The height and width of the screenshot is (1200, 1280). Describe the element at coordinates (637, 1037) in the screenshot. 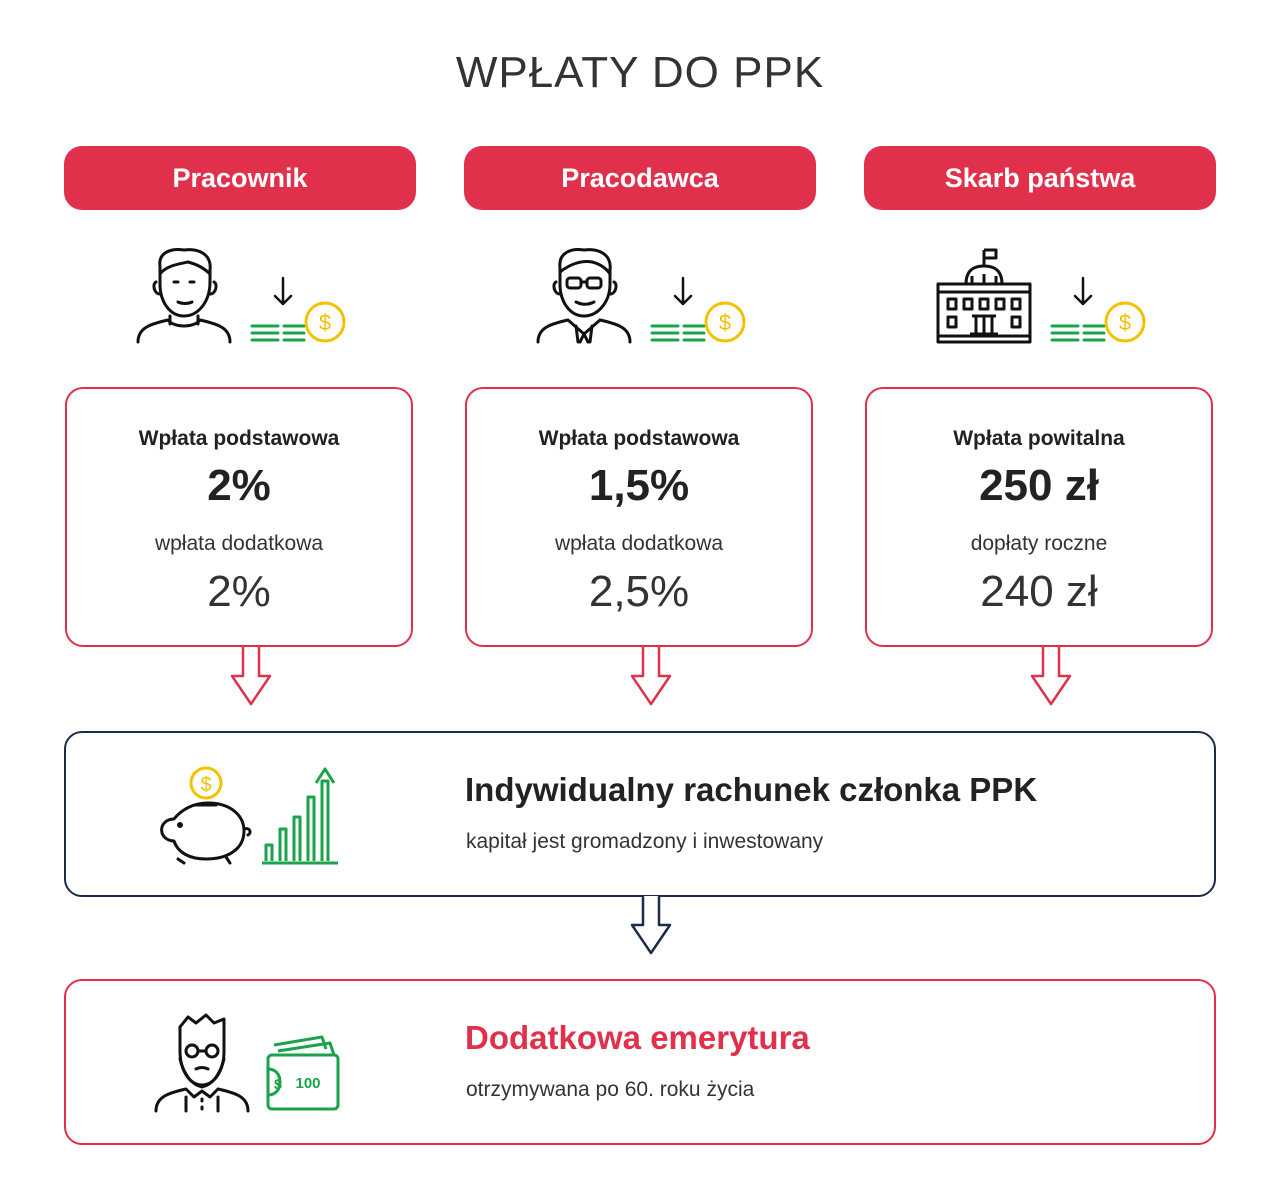

I see `pension-title: Dodatkowa emerytura` at that location.